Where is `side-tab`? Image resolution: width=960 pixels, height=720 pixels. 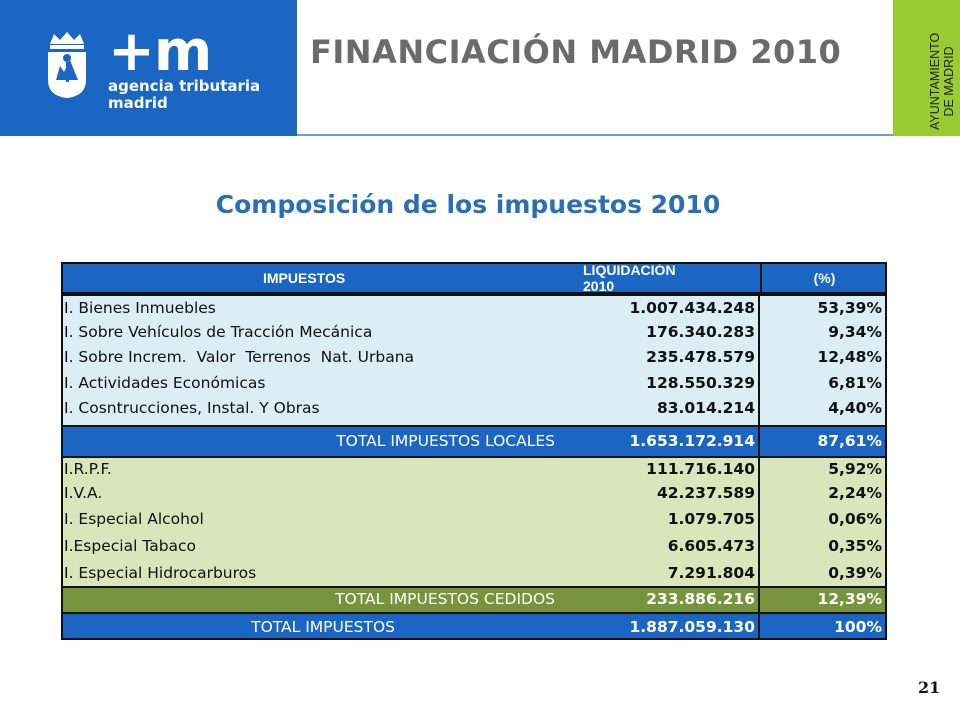 side-tab is located at coordinates (926, 68).